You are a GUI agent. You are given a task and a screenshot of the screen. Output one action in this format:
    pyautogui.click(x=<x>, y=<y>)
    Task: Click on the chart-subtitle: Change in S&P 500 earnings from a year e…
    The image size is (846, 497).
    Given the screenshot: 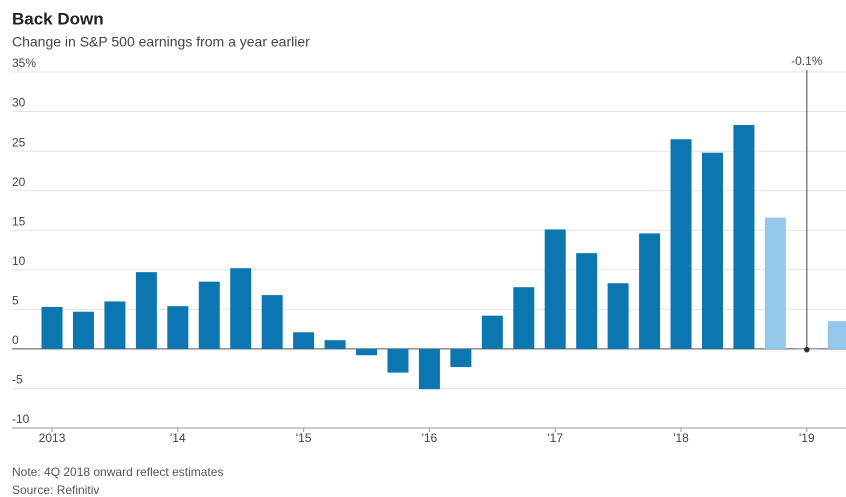 What is the action you would take?
    pyautogui.click(x=161, y=42)
    